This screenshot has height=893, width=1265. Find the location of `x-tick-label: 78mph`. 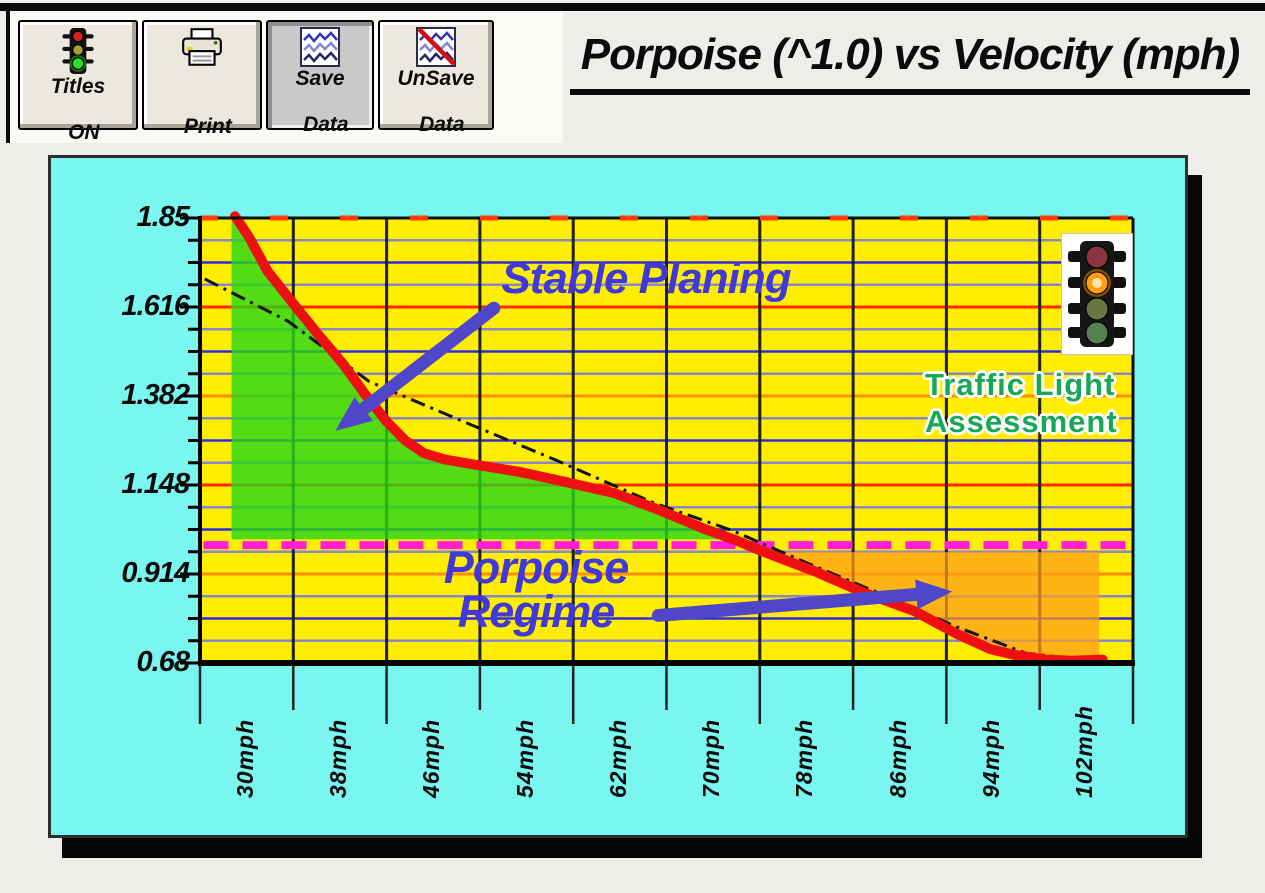

x-tick-label: 78mph is located at coordinates (804, 758).